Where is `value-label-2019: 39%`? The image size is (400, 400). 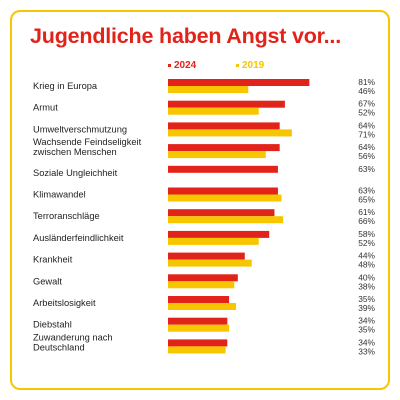
value-label-2019: 39% is located at coordinates (366, 308).